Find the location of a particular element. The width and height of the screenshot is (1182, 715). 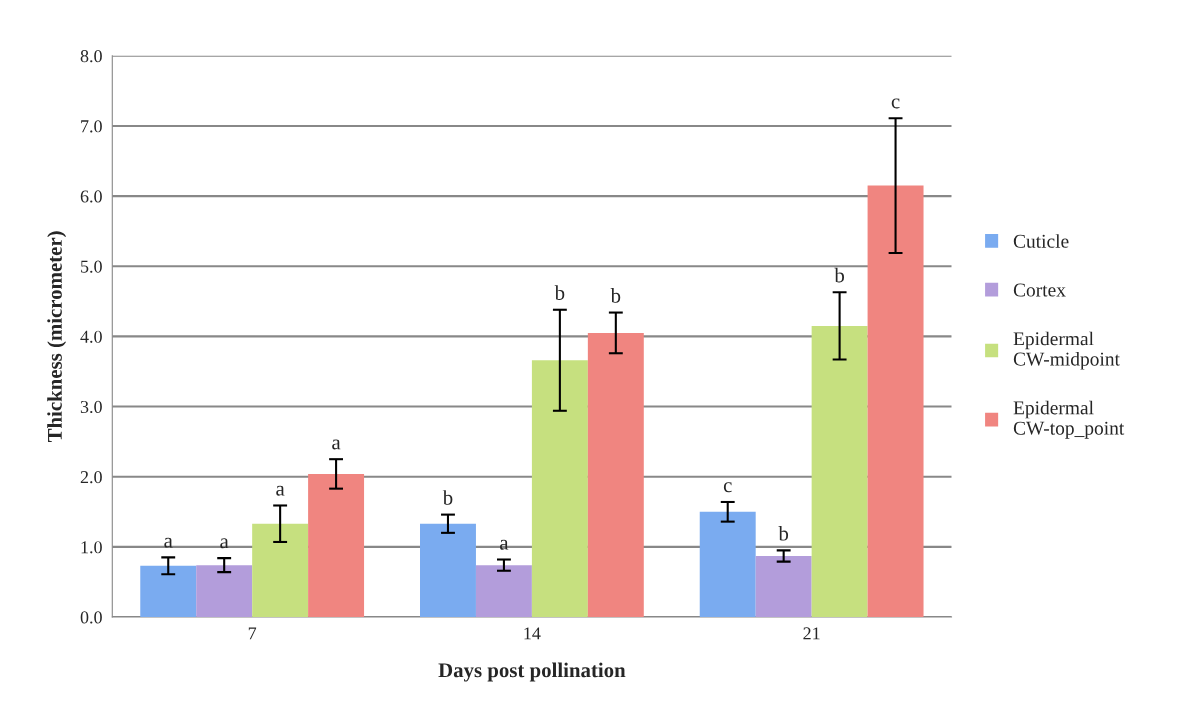

y-tick-label: 4.0 is located at coordinates (91, 336).